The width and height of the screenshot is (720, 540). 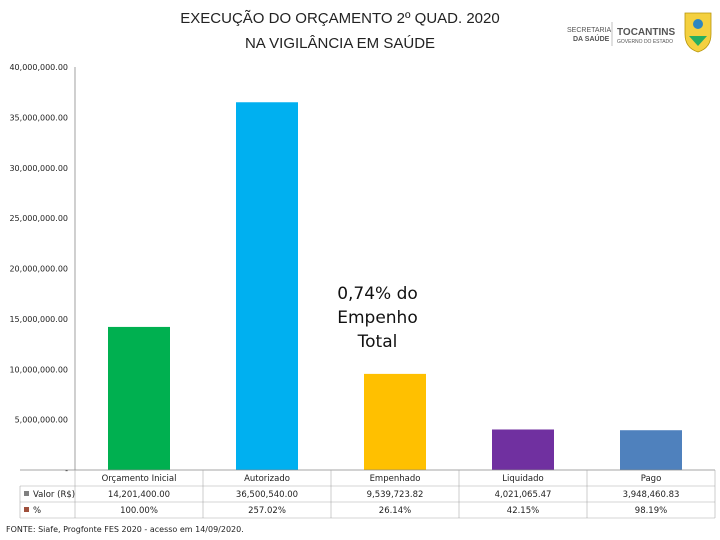 I want to click on table-cell: 4,021,065.47, so click(x=523, y=495).